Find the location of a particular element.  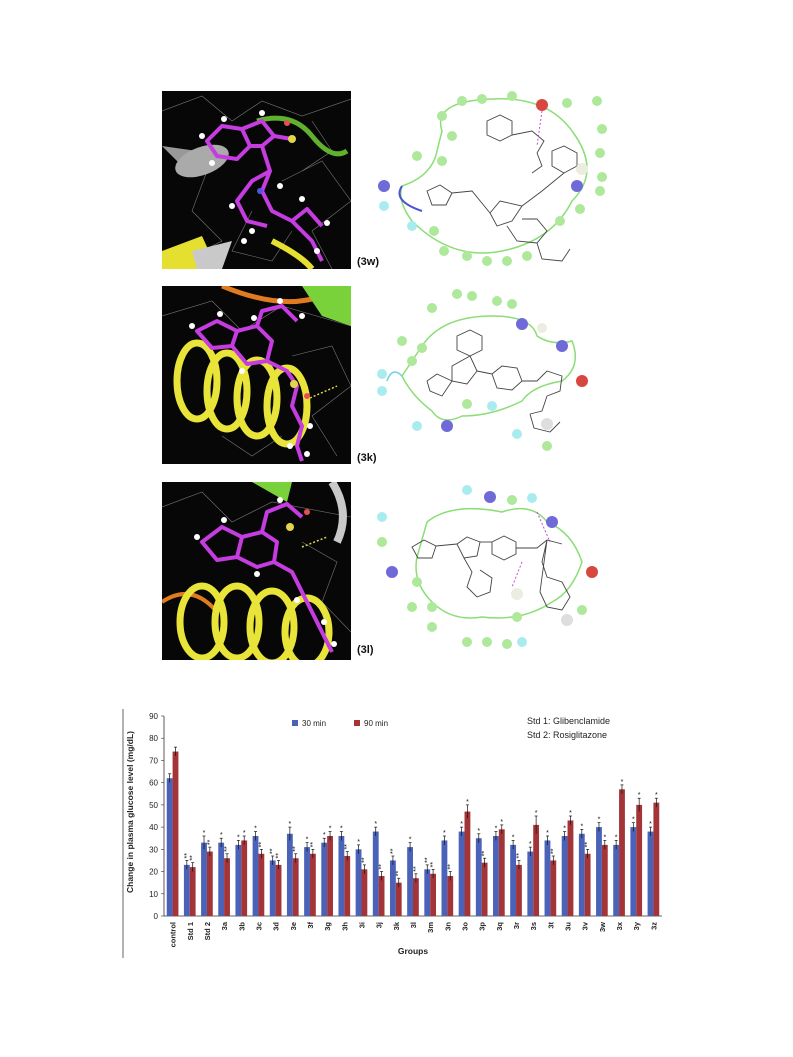

docking-image-3l is located at coordinates (256, 571).